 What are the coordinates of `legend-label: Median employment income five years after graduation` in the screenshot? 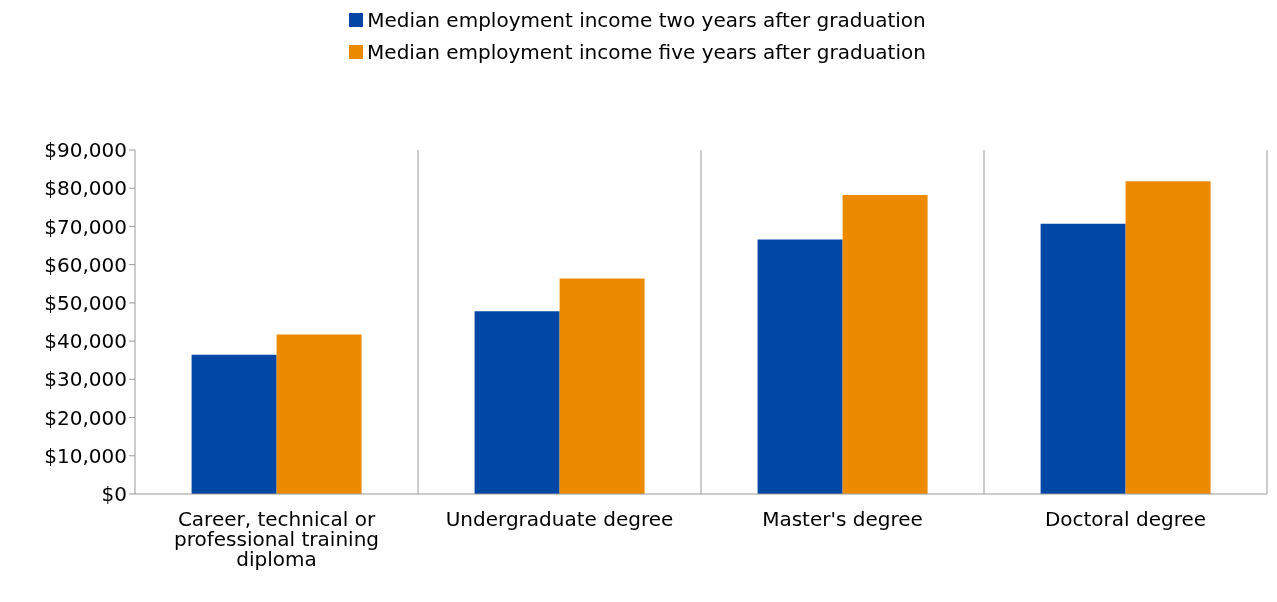 It's located at (646, 52).